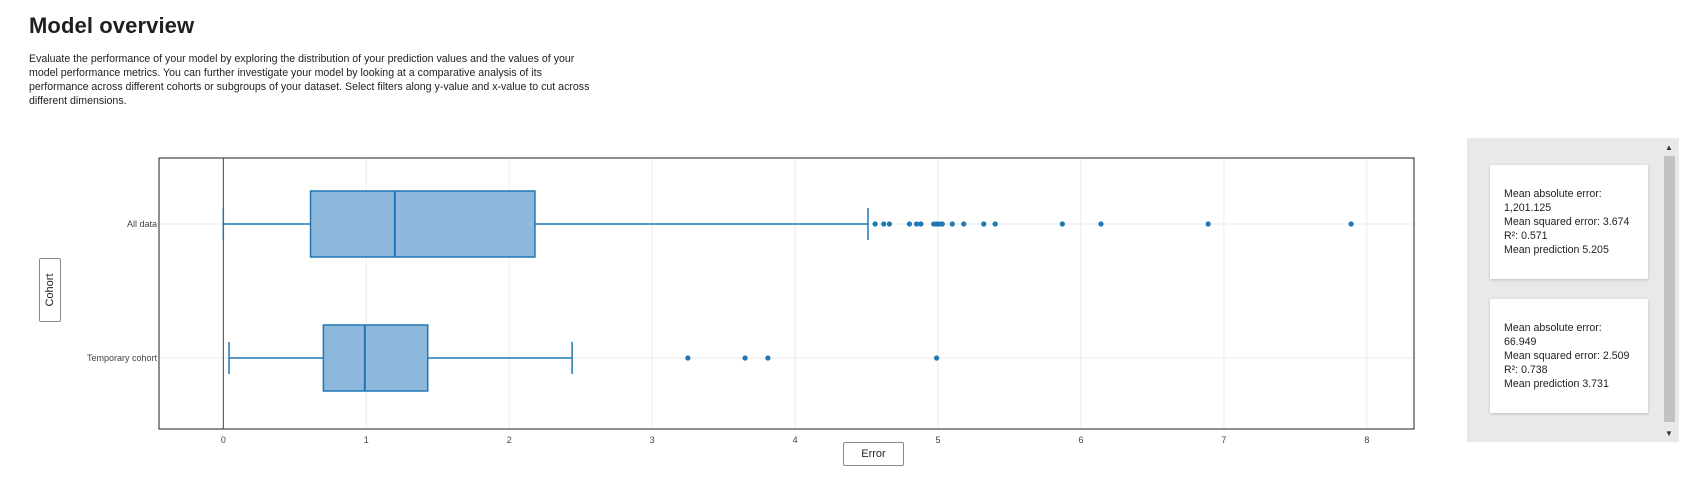 The width and height of the screenshot is (1689, 489). I want to click on r2-text: R²: 0.571, so click(1526, 236).